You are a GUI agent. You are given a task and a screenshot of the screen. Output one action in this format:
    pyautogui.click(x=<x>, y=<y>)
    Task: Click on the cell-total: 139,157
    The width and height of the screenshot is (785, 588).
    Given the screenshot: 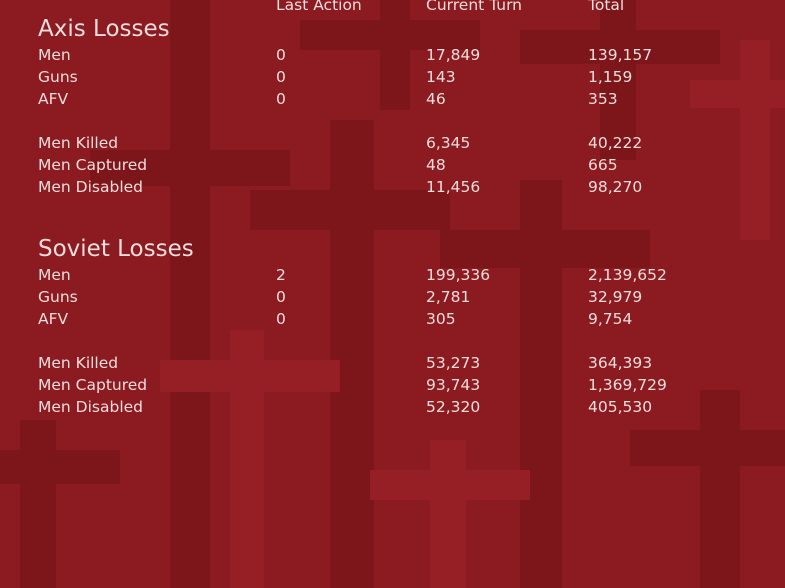 What is the action you would take?
    pyautogui.click(x=620, y=55)
    